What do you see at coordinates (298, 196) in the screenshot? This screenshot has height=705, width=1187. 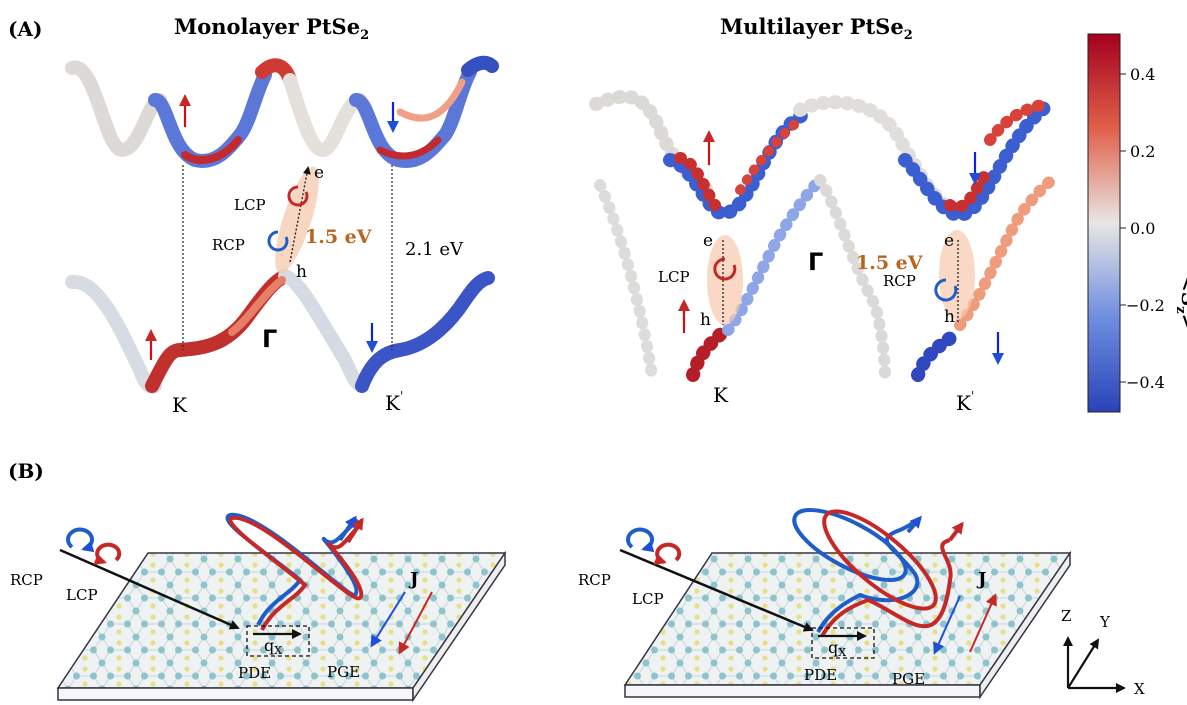 I see `mono-lcp-icon` at bounding box center [298, 196].